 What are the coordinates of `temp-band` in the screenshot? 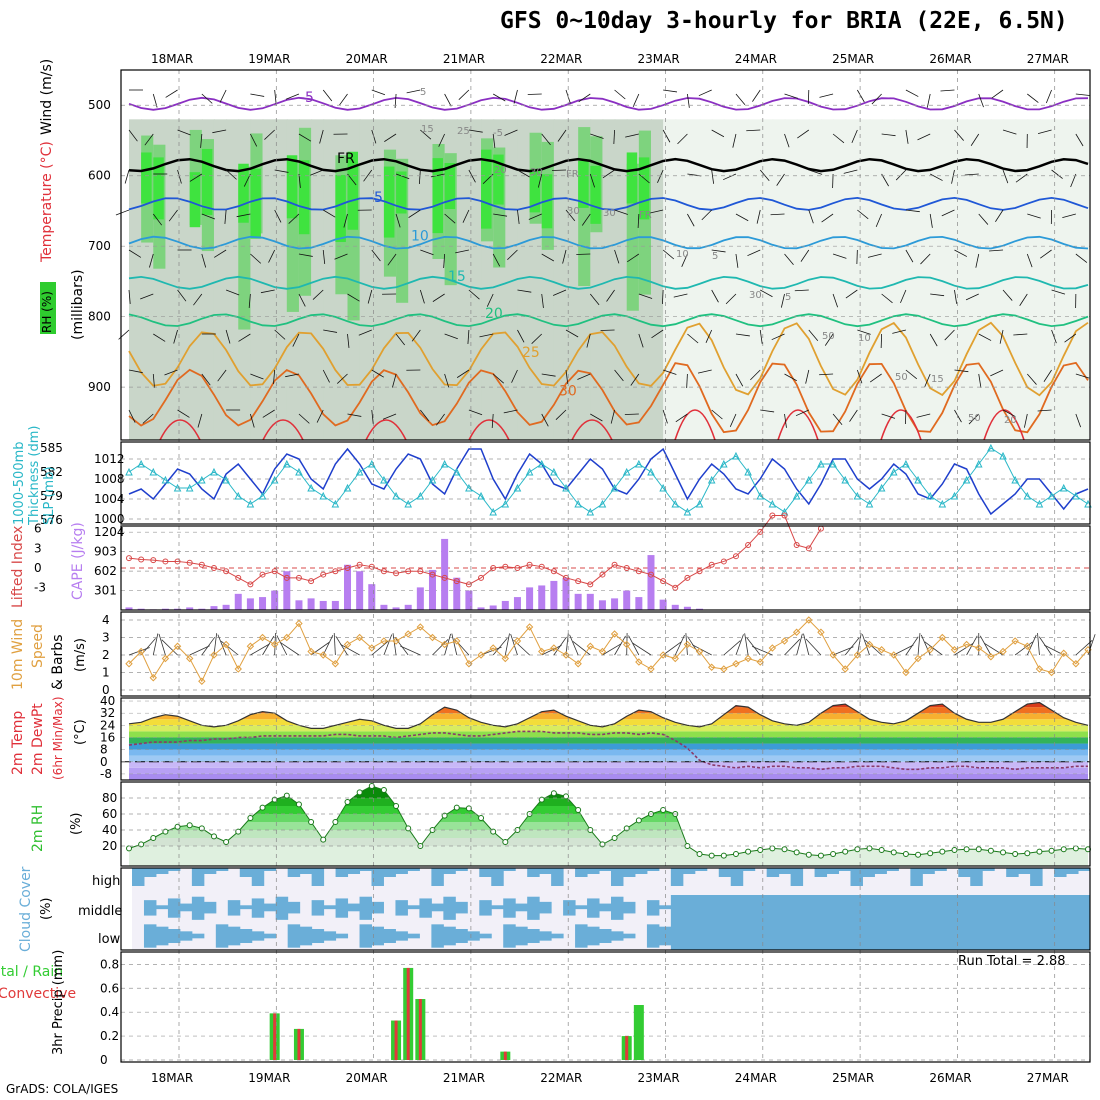 It's located at (608, 722).